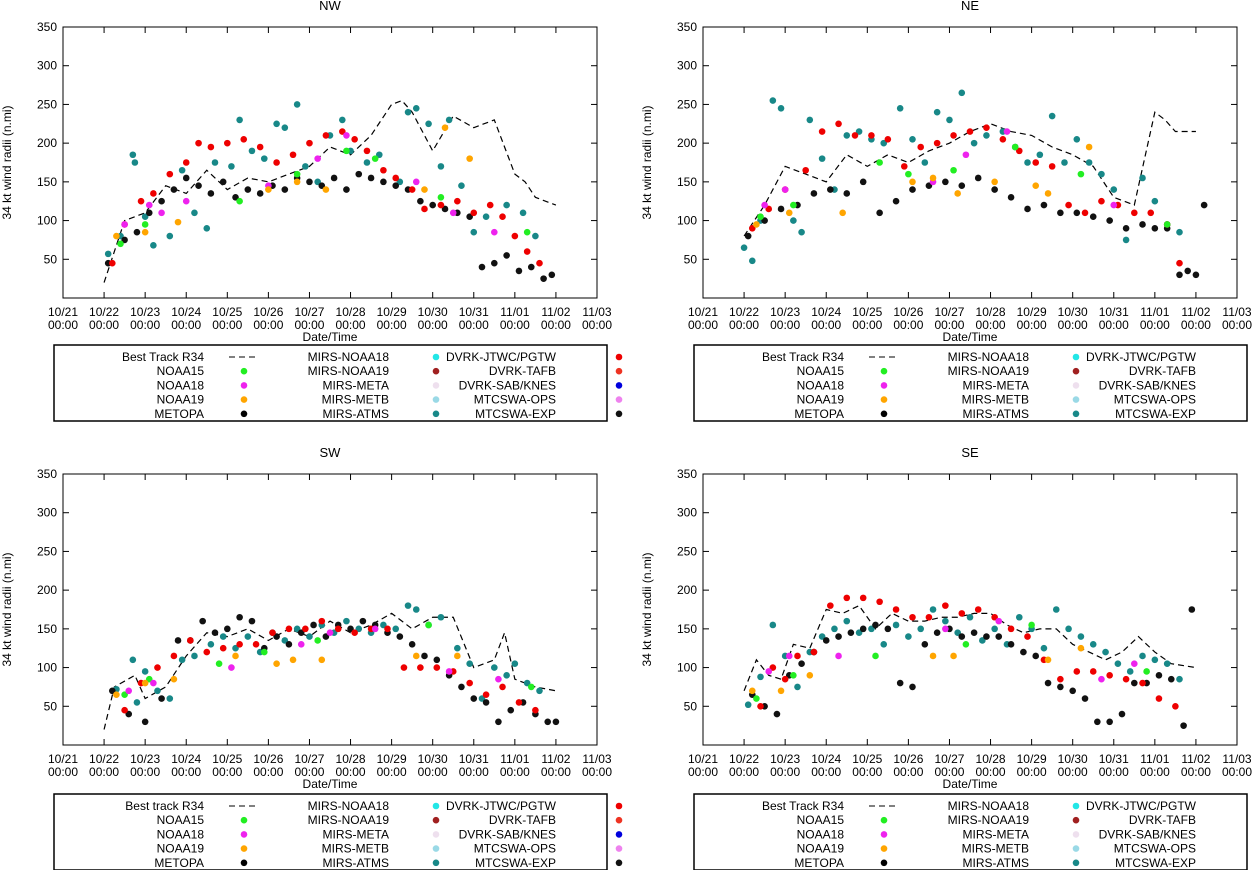  Describe the element at coordinates (996, 834) in the screenshot. I see `legend-label: MIRS-META` at that location.